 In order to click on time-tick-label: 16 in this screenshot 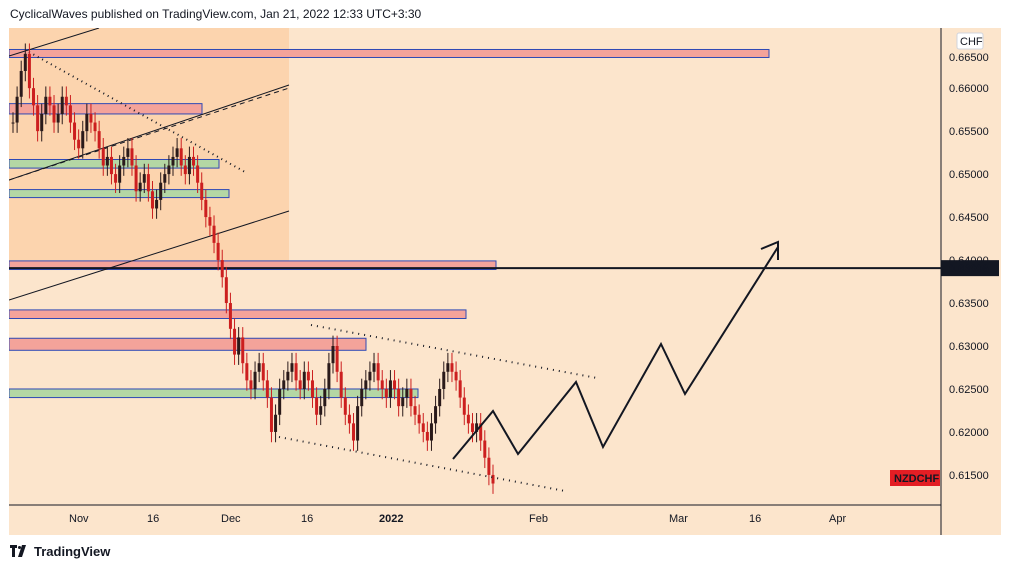, I will do `click(307, 519)`.